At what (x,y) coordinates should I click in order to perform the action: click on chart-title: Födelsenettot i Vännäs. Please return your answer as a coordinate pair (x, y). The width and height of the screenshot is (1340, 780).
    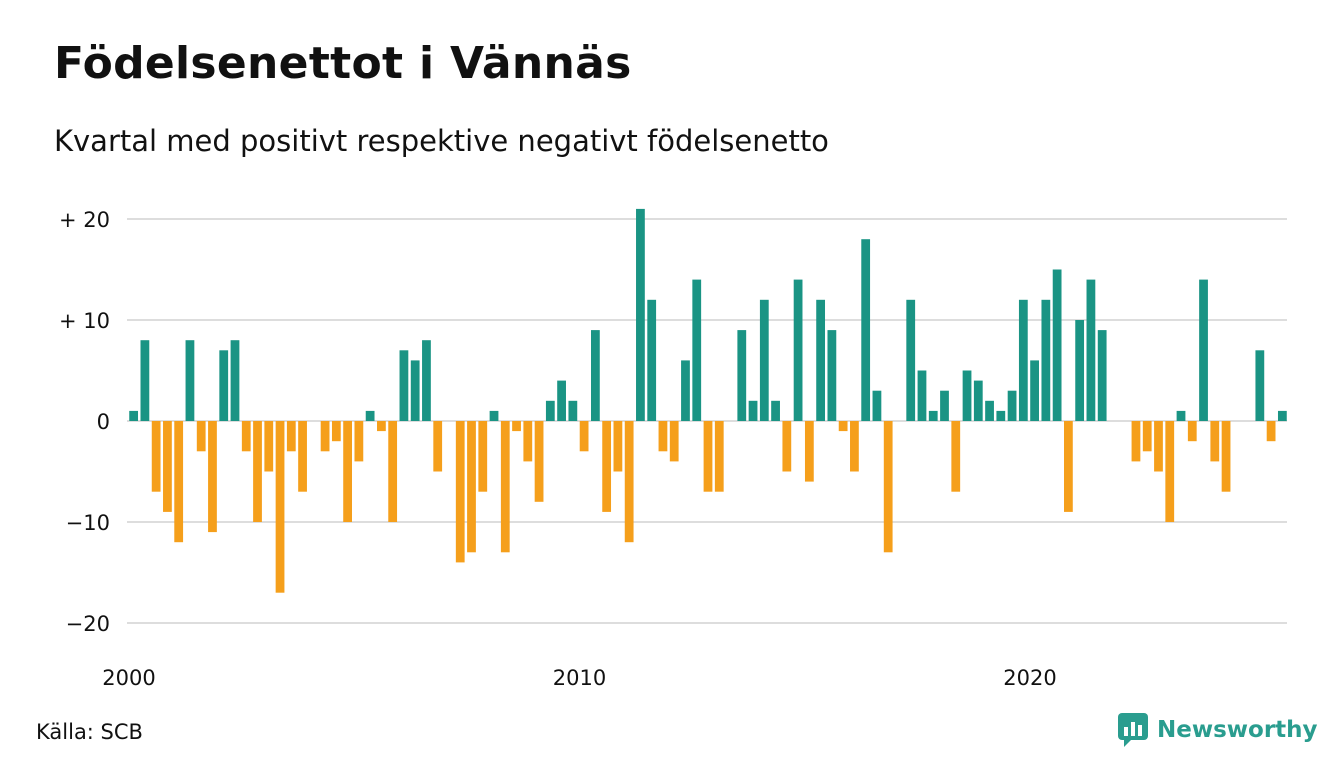
    Looking at the image, I should click on (343, 63).